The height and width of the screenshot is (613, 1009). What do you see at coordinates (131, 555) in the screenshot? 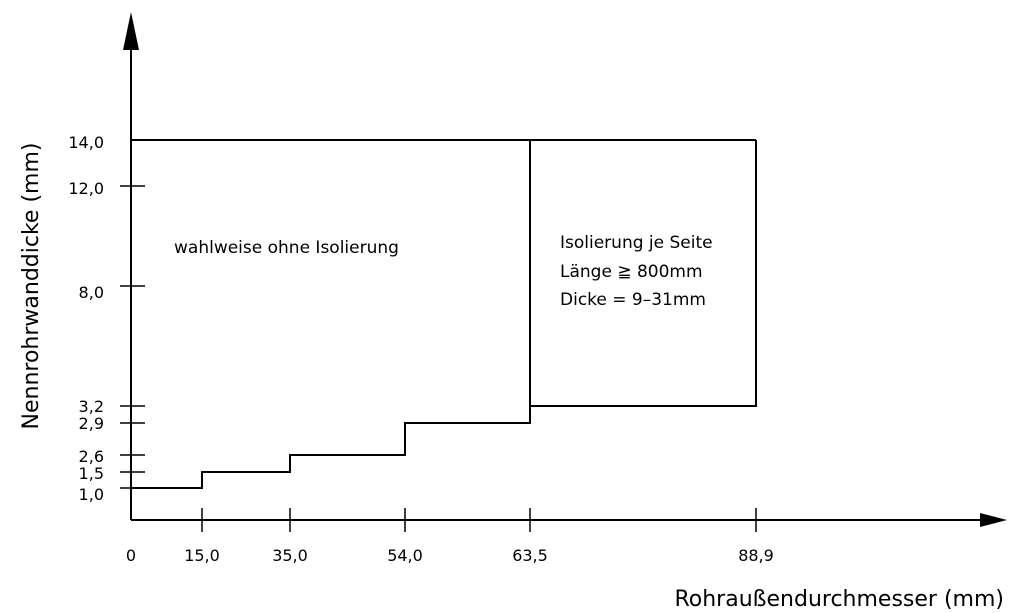
I see `x-tick-label: 0` at bounding box center [131, 555].